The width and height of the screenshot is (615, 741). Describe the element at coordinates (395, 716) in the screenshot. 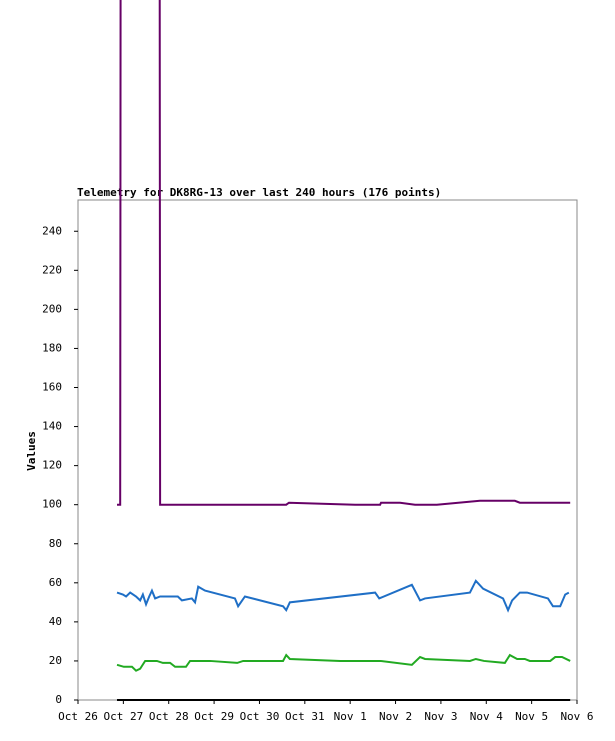

I see `x-tick-label: Nov 2` at that location.